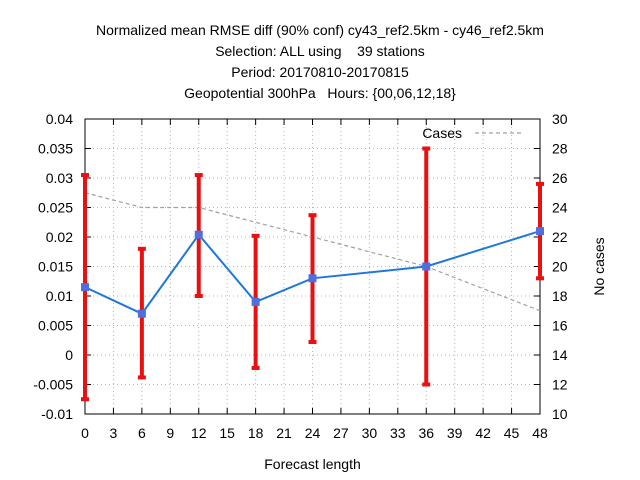 Image resolution: width=640 pixels, height=480 pixels. I want to click on x-tick-label: 30, so click(370, 433).